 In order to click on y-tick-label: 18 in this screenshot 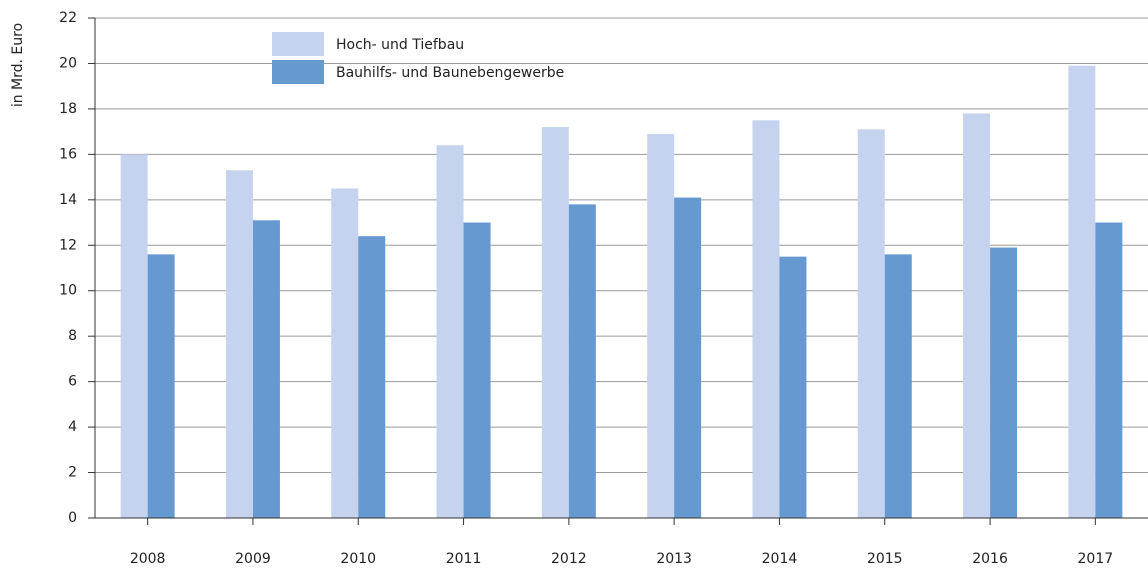, I will do `click(68, 109)`.